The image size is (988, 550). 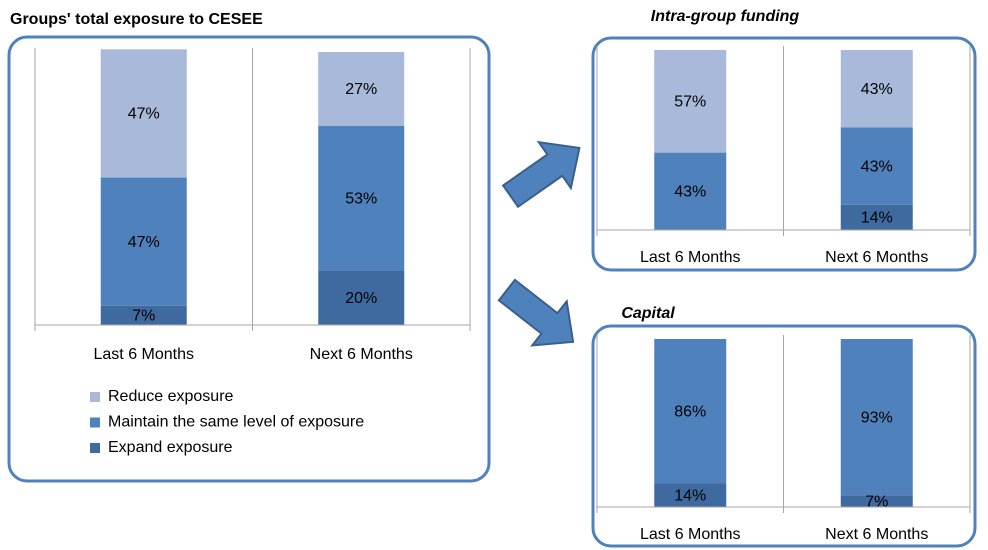 I want to click on data-label: 53%, so click(x=361, y=198).